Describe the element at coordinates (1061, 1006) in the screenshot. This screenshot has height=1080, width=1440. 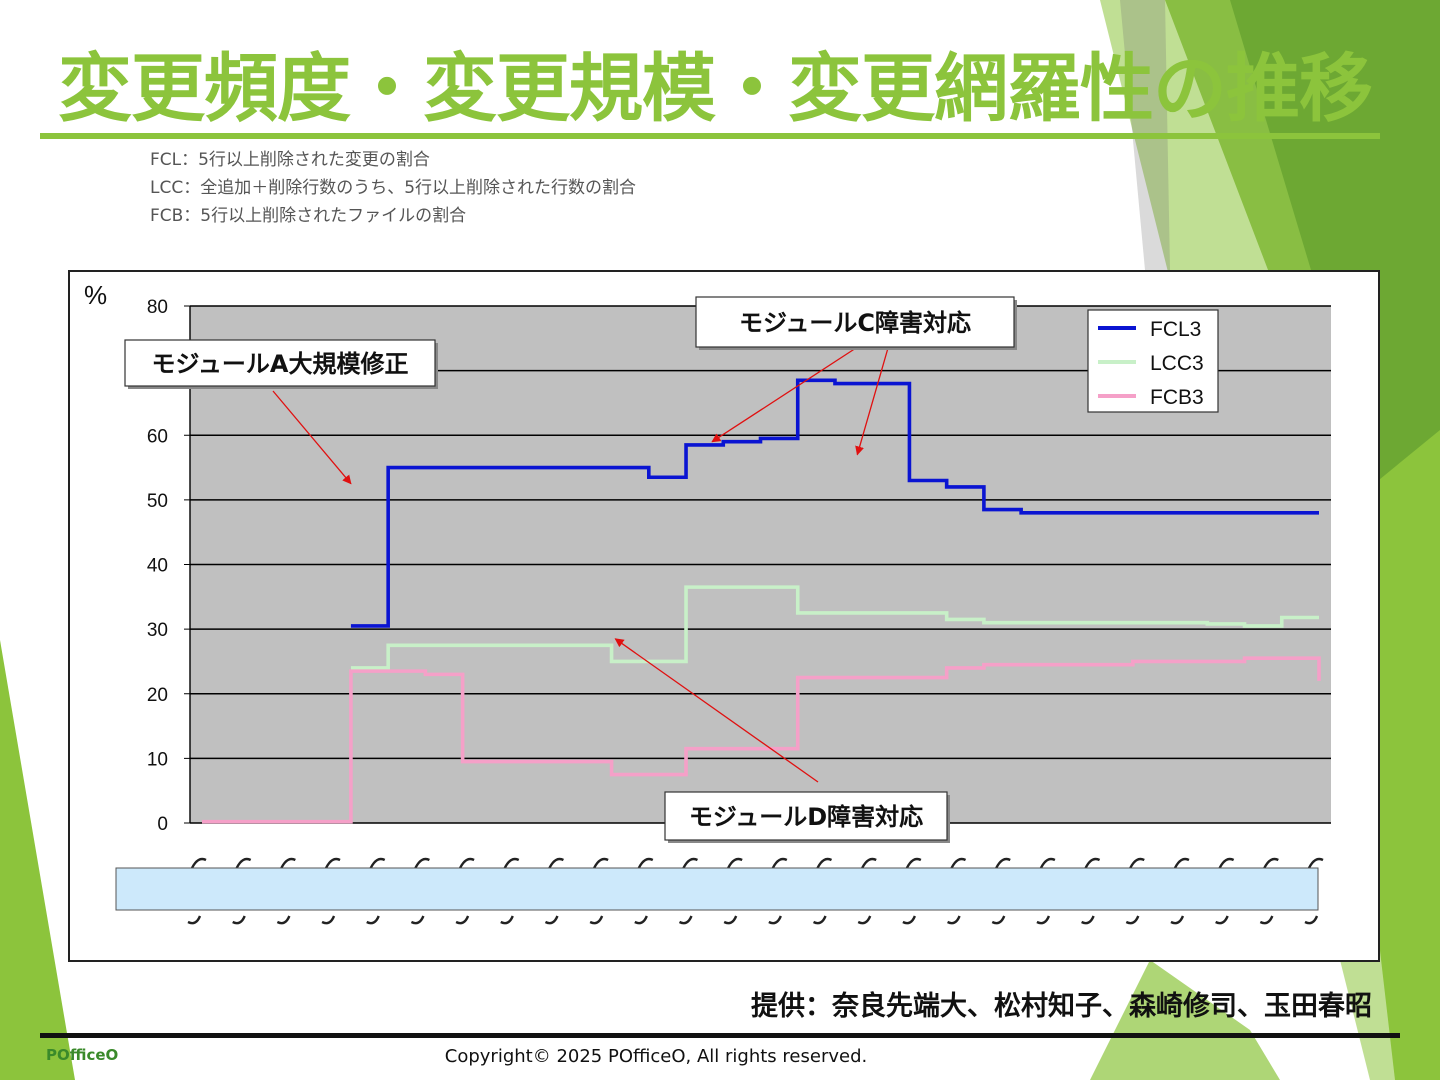
I see `credit-line: 提供：奈良先端大、松村知子、森崎修司、玉田春昭` at that location.